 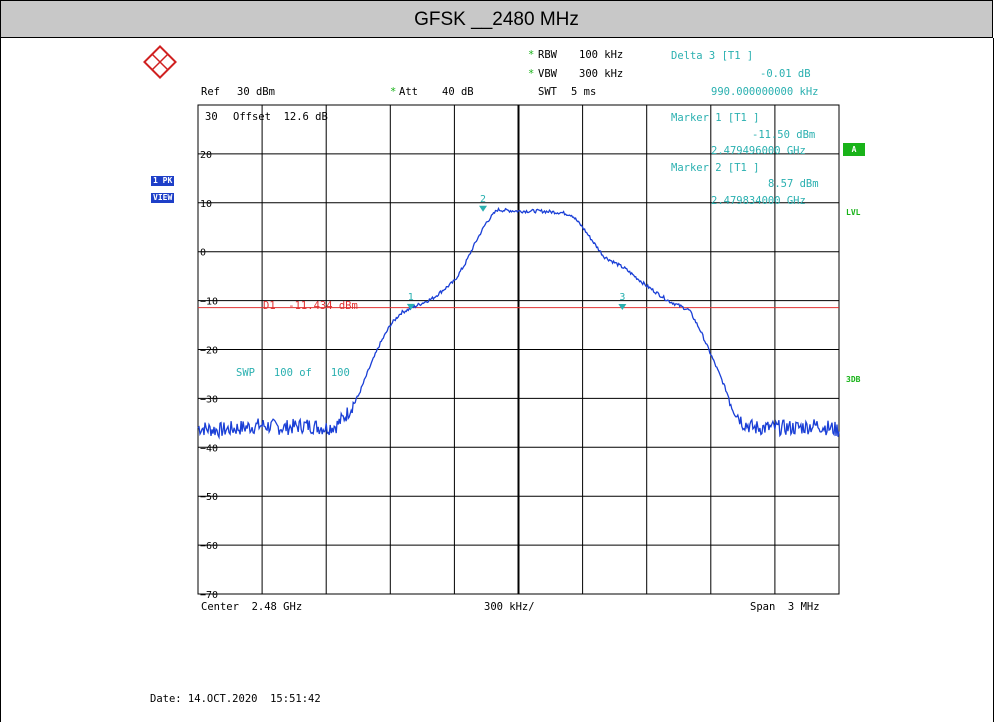 I want to click on marker-2-label: 2, so click(x=483, y=199).